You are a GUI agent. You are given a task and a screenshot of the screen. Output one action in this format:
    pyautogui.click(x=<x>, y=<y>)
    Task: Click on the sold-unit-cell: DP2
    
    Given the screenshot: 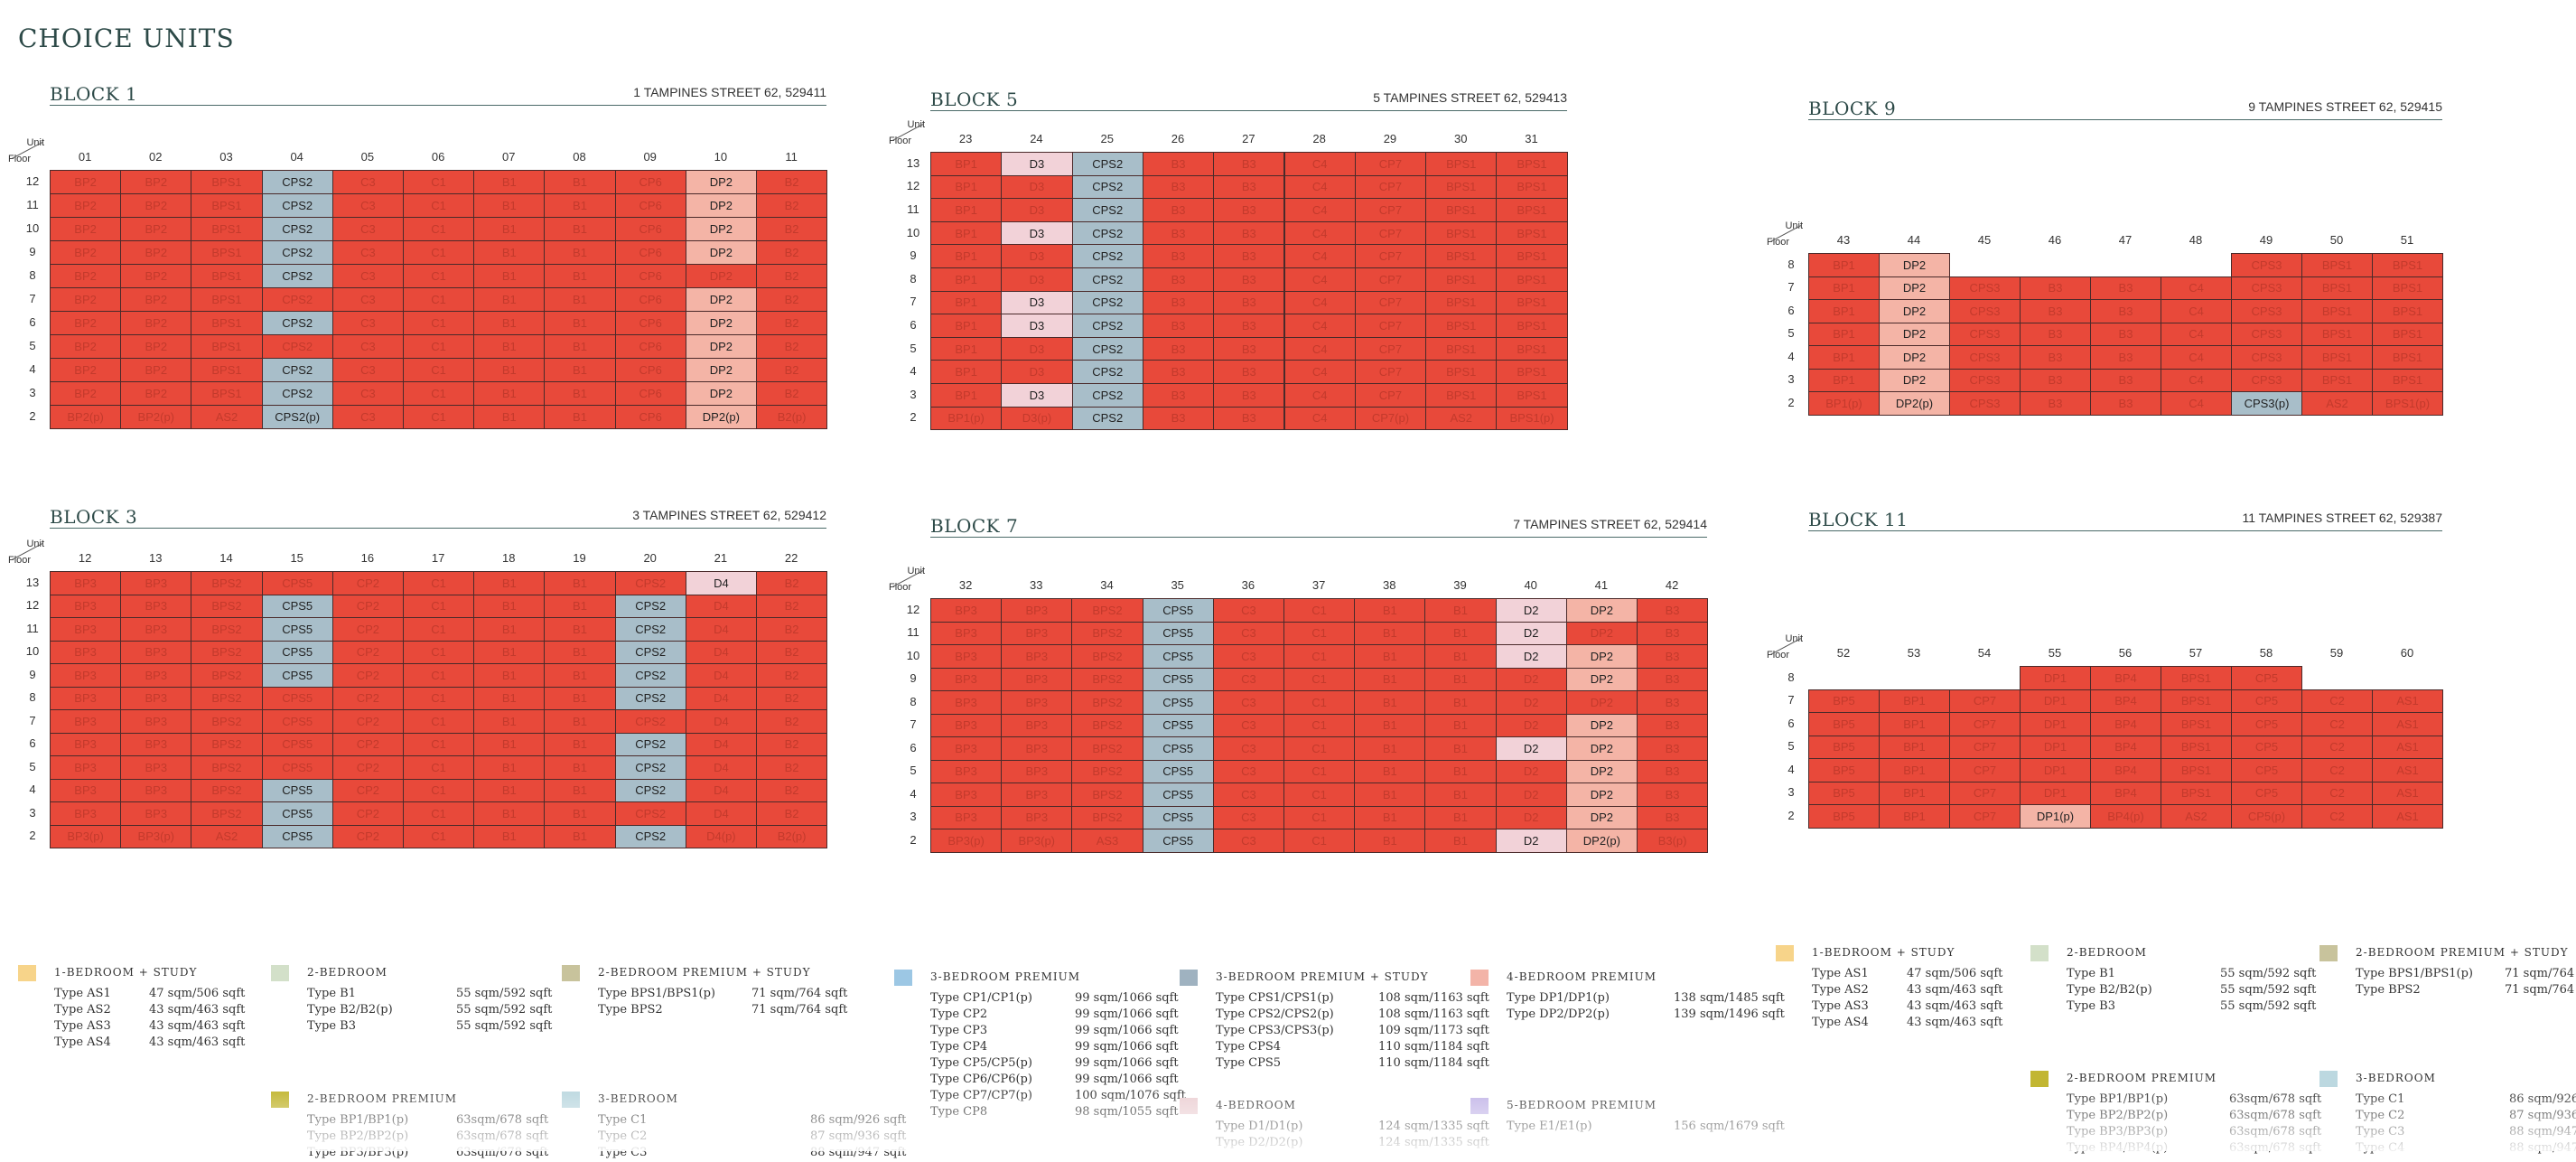 What is the action you would take?
    pyautogui.click(x=721, y=276)
    